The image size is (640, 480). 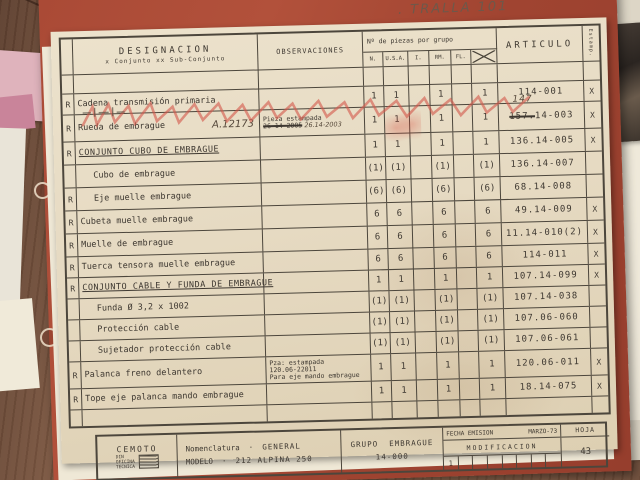 What do you see at coordinates (542, 141) in the screenshot?
I see `part-article-number: 136.14-005` at bounding box center [542, 141].